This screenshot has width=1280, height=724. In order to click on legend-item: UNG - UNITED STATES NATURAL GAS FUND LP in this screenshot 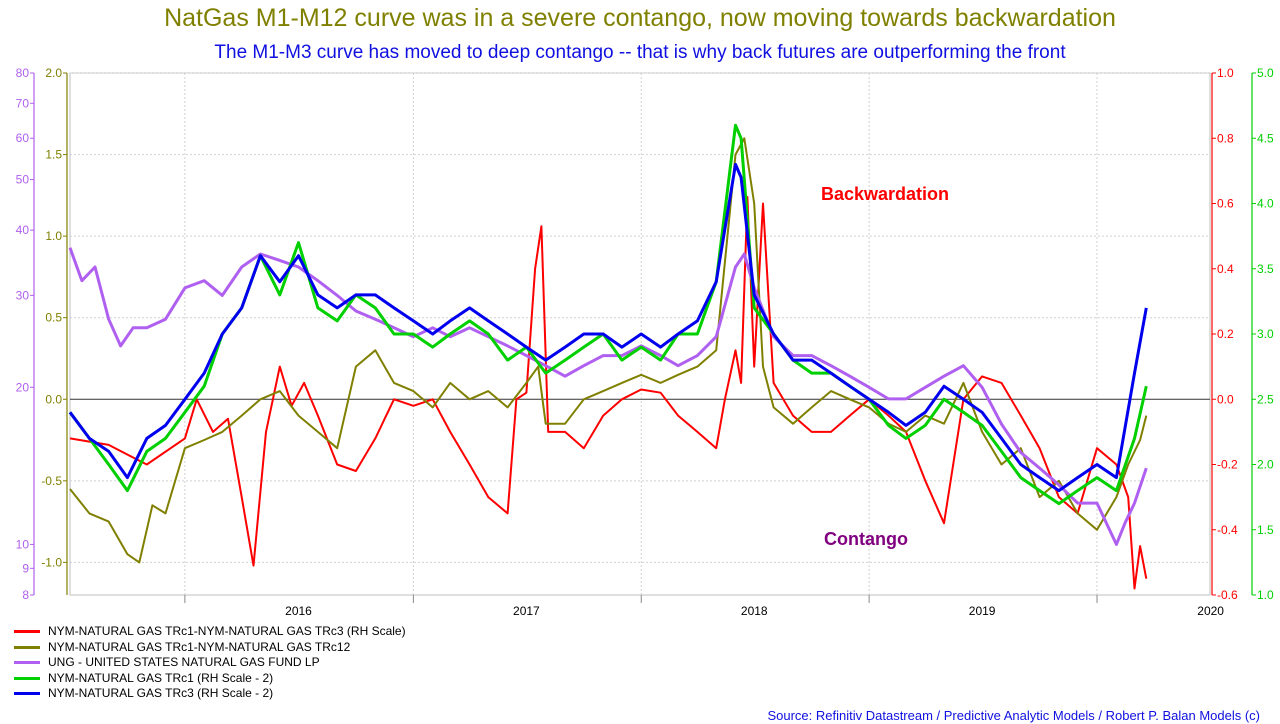, I will do `click(210, 663)`.